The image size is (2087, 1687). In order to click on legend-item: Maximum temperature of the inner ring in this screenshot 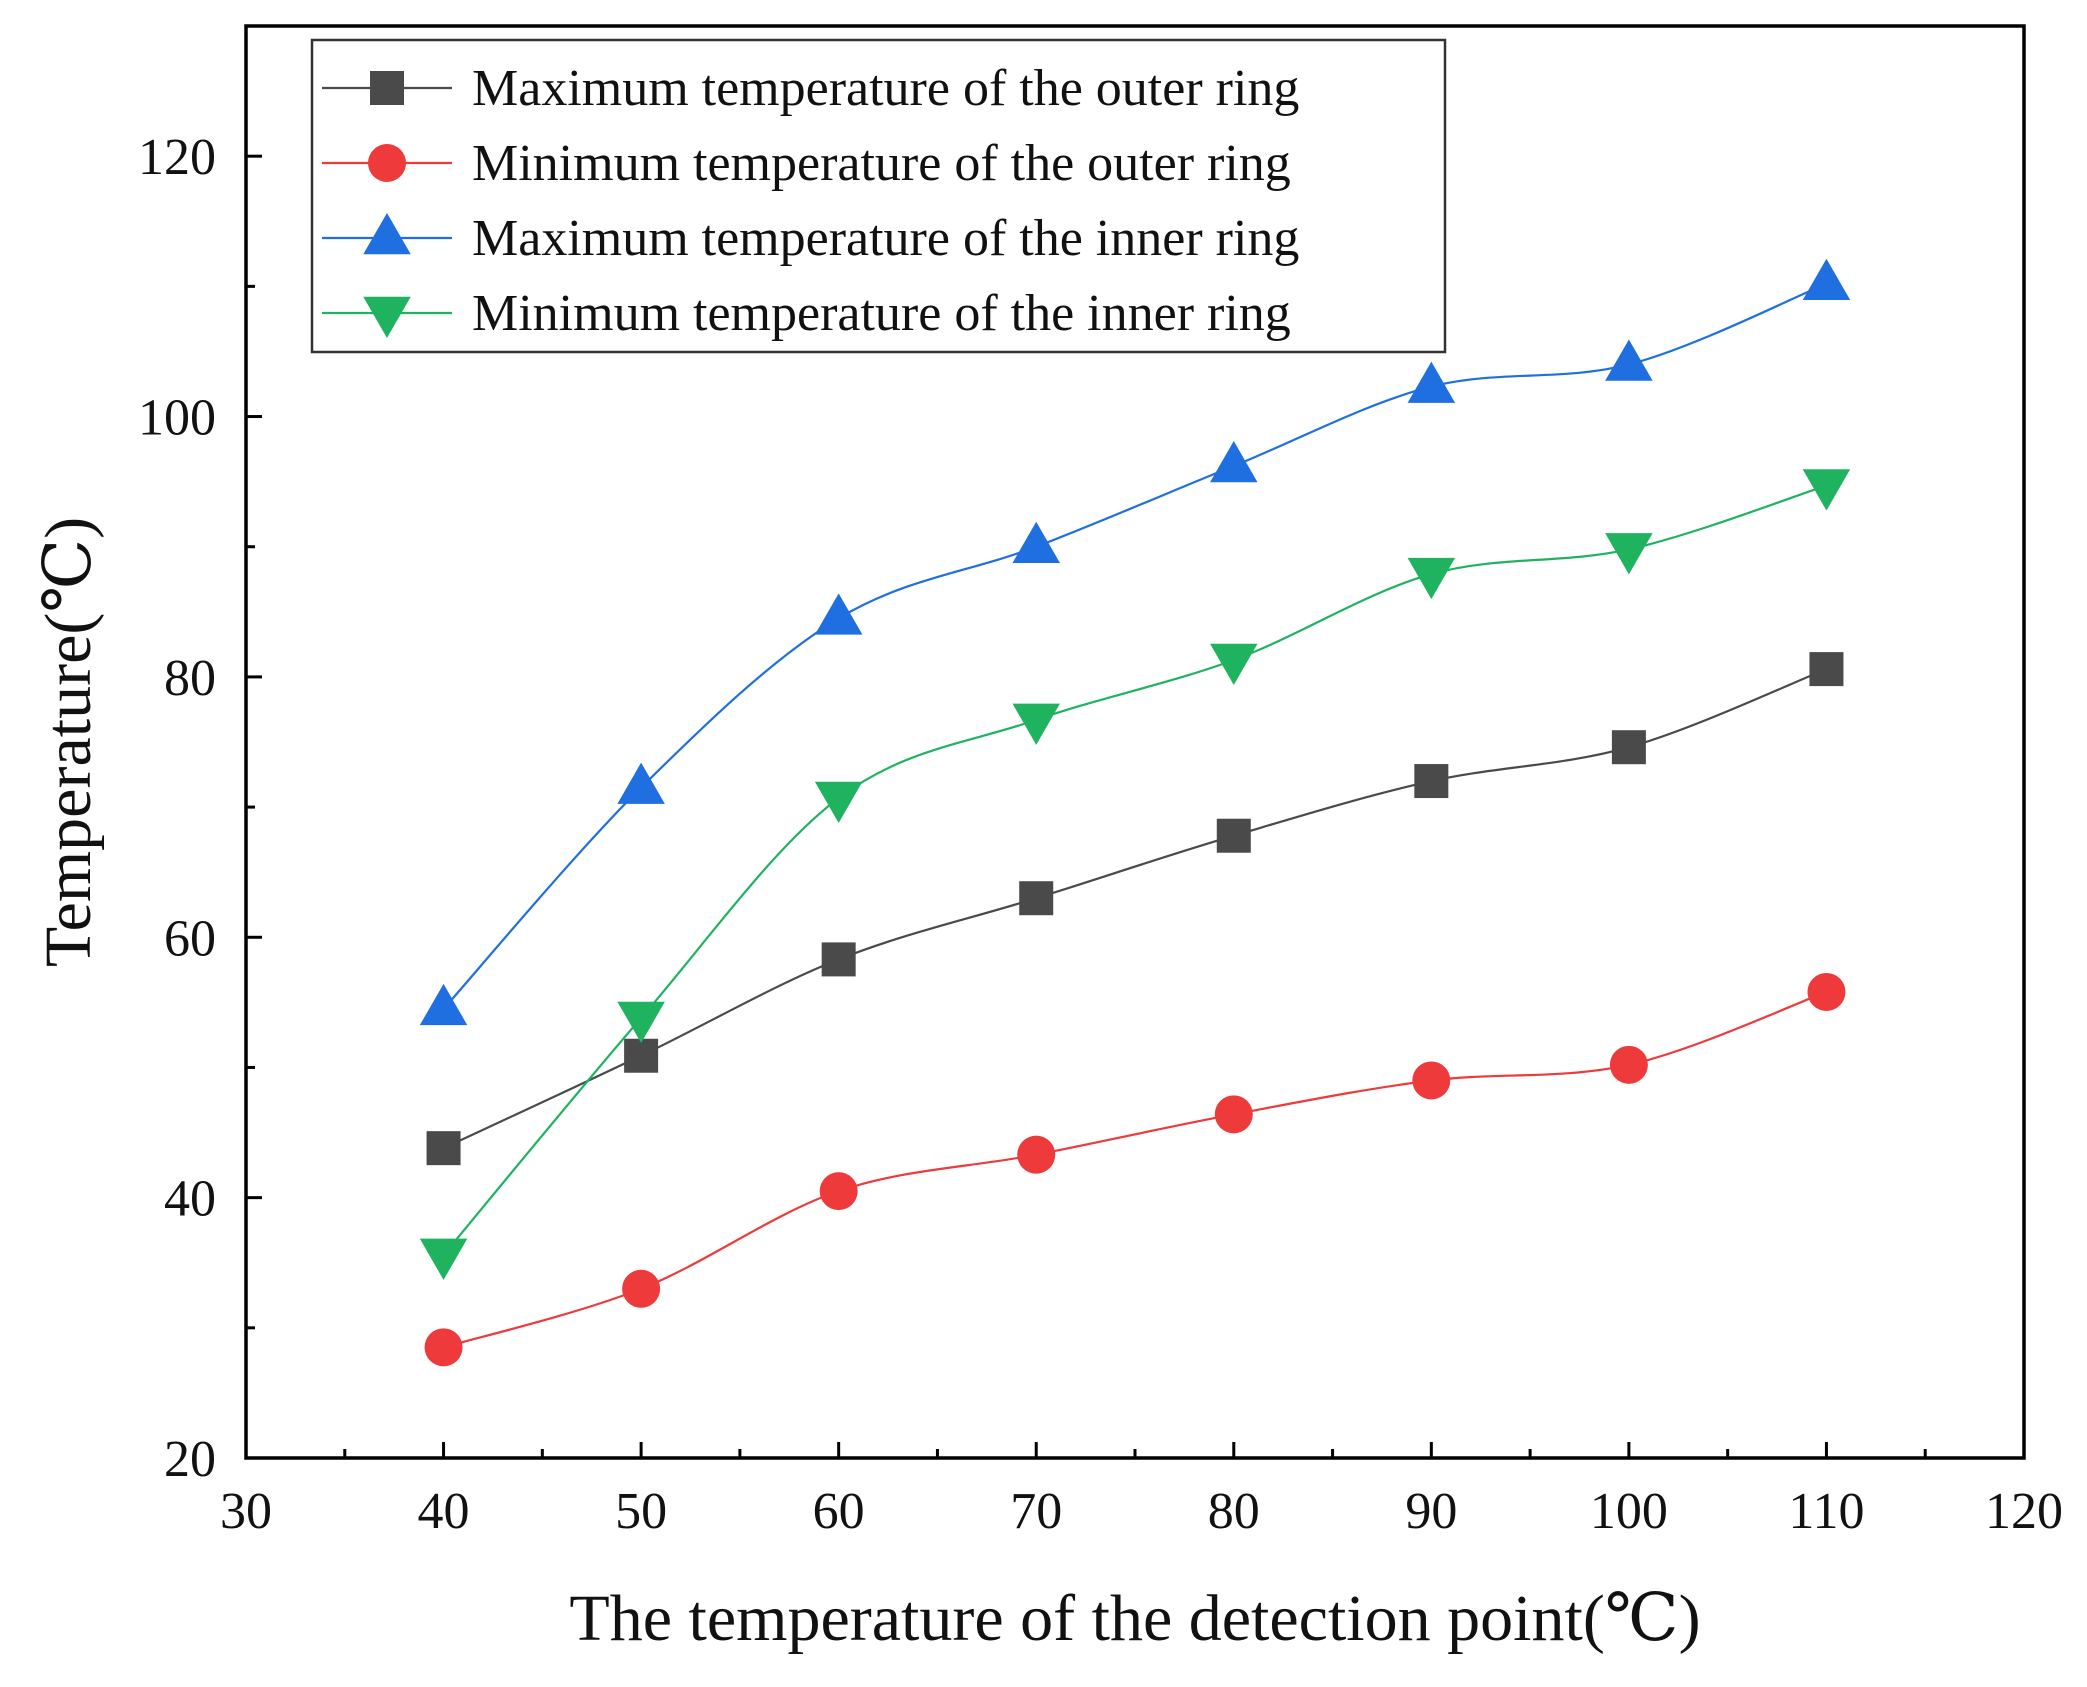, I will do `click(810, 238)`.